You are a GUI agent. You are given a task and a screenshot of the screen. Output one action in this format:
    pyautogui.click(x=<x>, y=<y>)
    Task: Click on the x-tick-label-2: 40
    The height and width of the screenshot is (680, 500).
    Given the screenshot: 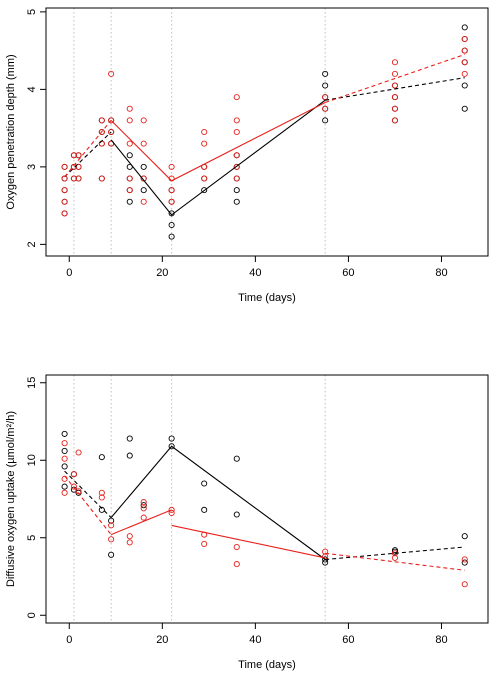 What is the action you would take?
    pyautogui.click(x=255, y=273)
    